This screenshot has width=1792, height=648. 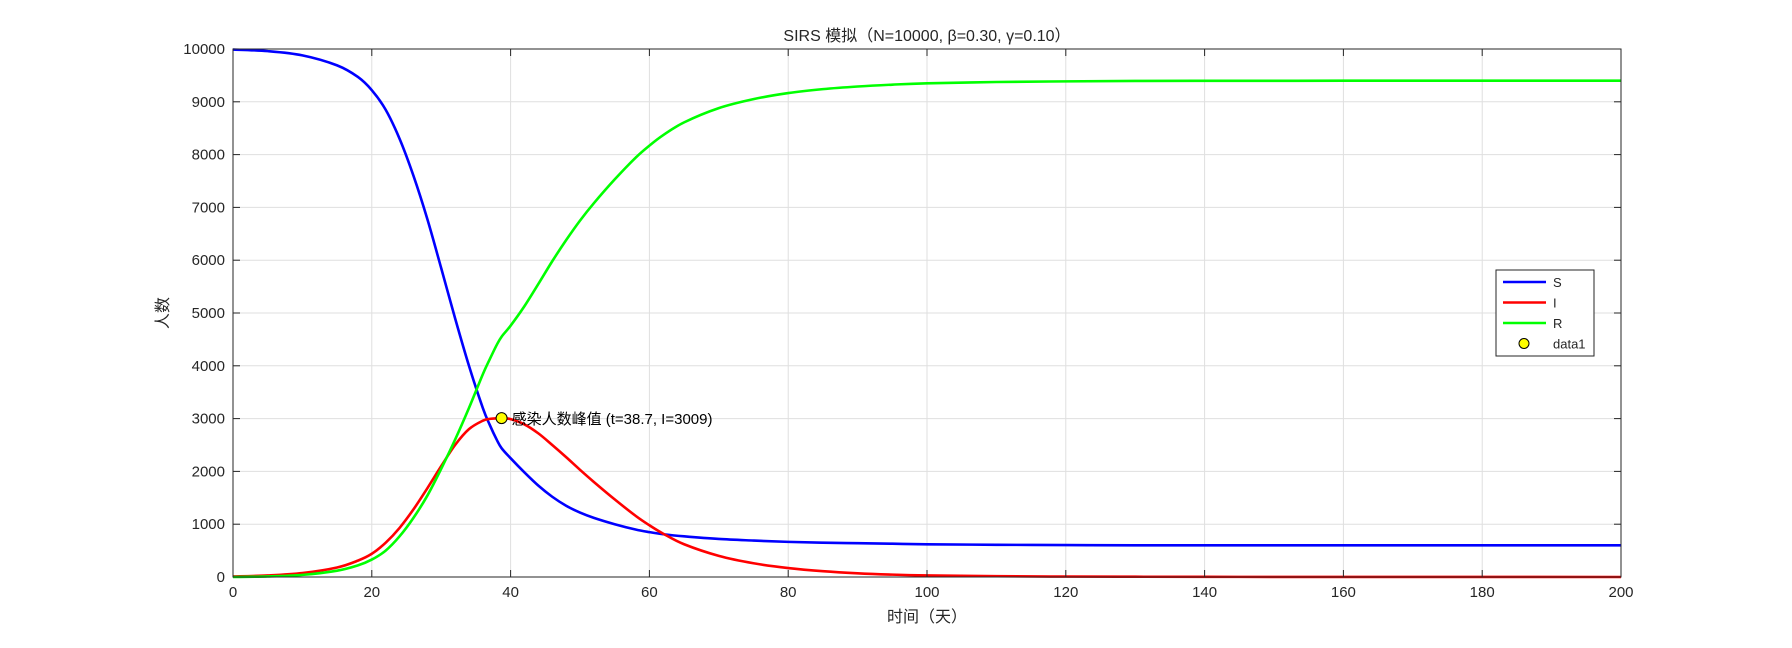 What do you see at coordinates (927, 617) in the screenshot?
I see `x-axis-label: 时间（天）` at bounding box center [927, 617].